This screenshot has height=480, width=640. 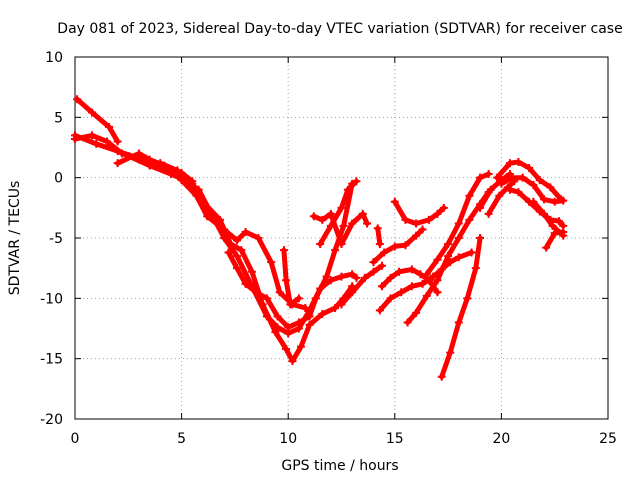 I want to click on x-tick-label: 0, so click(x=75, y=439).